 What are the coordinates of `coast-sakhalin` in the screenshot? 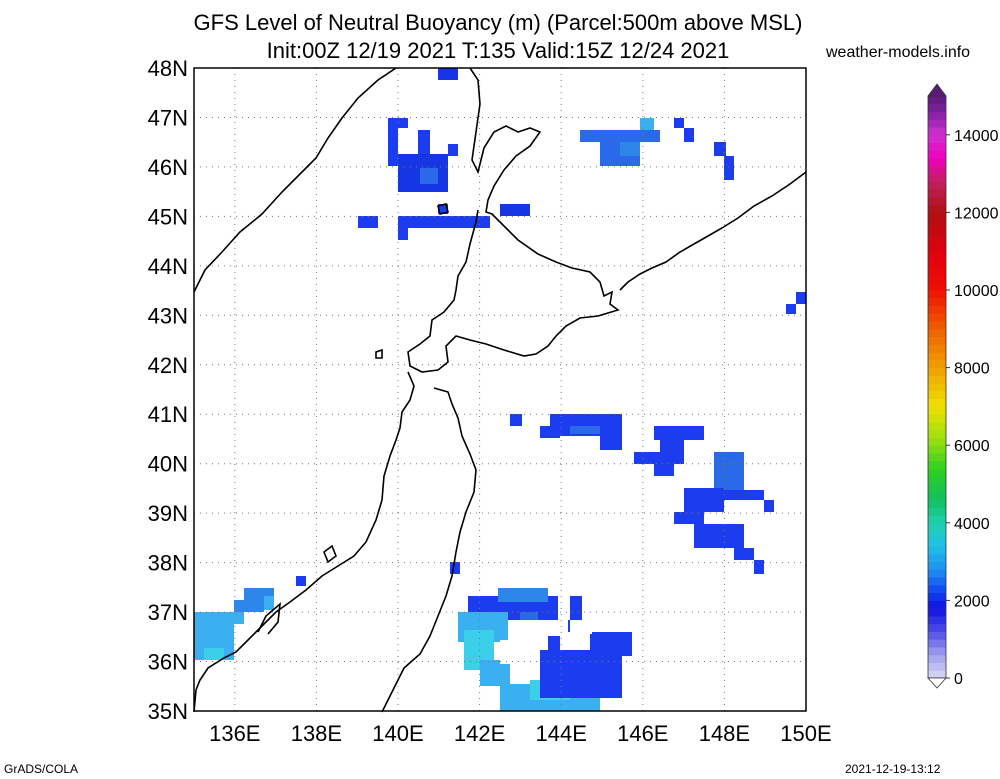 It's located at (505, 147).